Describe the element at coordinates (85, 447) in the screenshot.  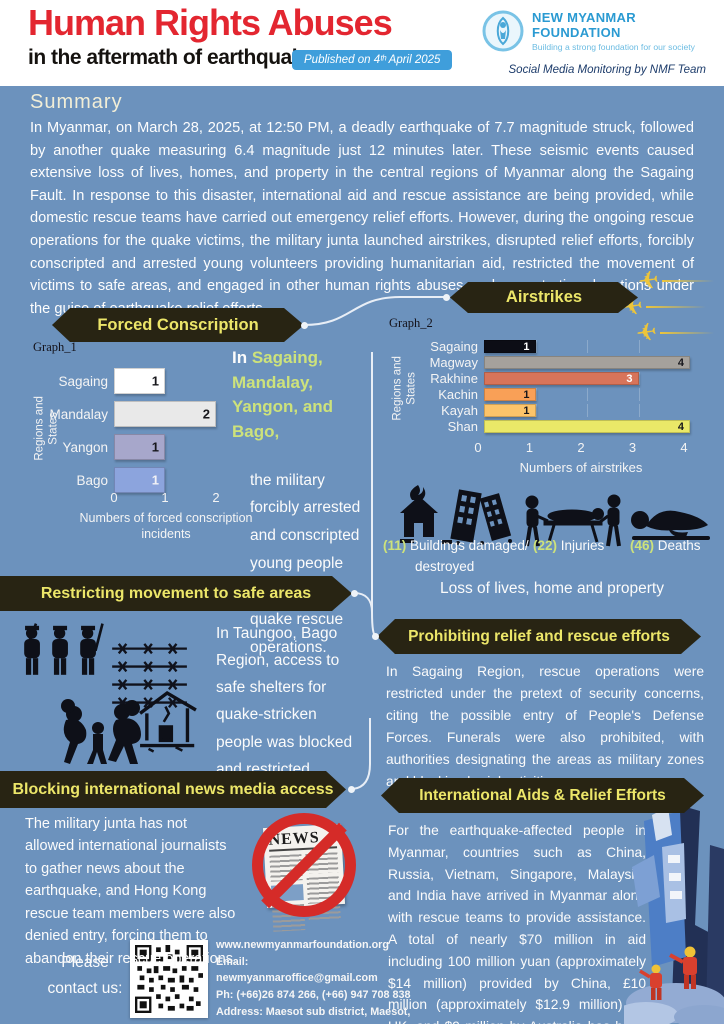
I see `chart1-category: Yangon` at that location.